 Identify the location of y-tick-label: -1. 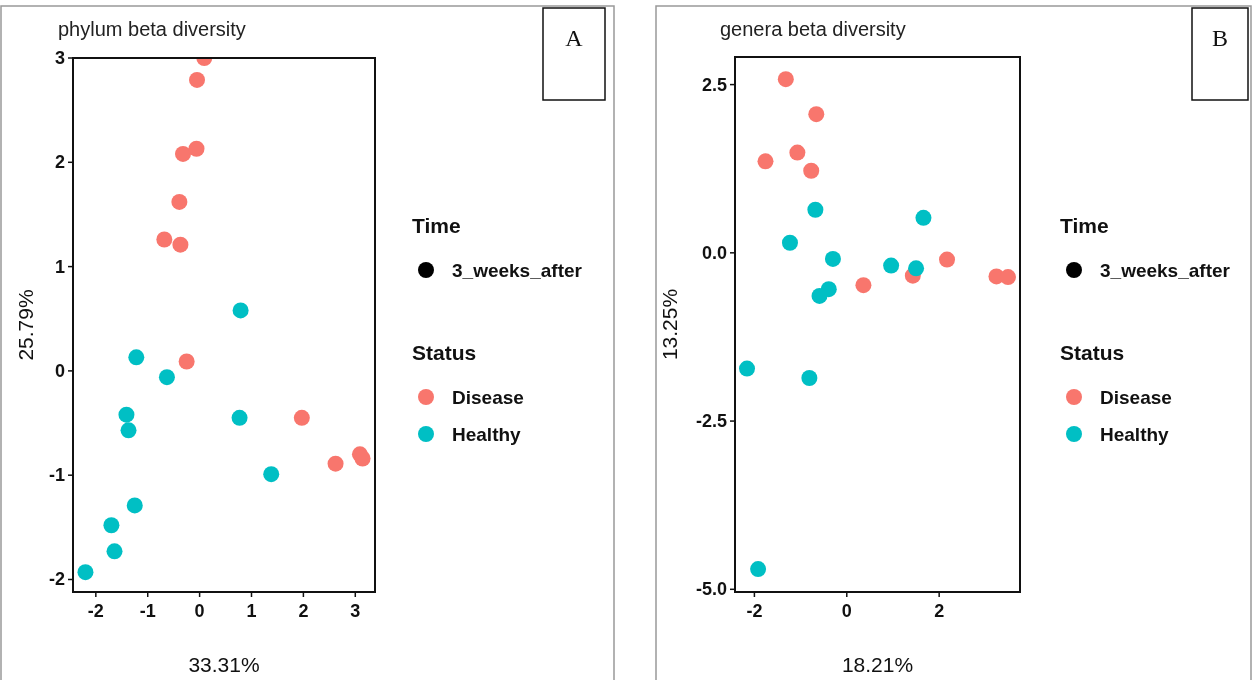
(56, 475).